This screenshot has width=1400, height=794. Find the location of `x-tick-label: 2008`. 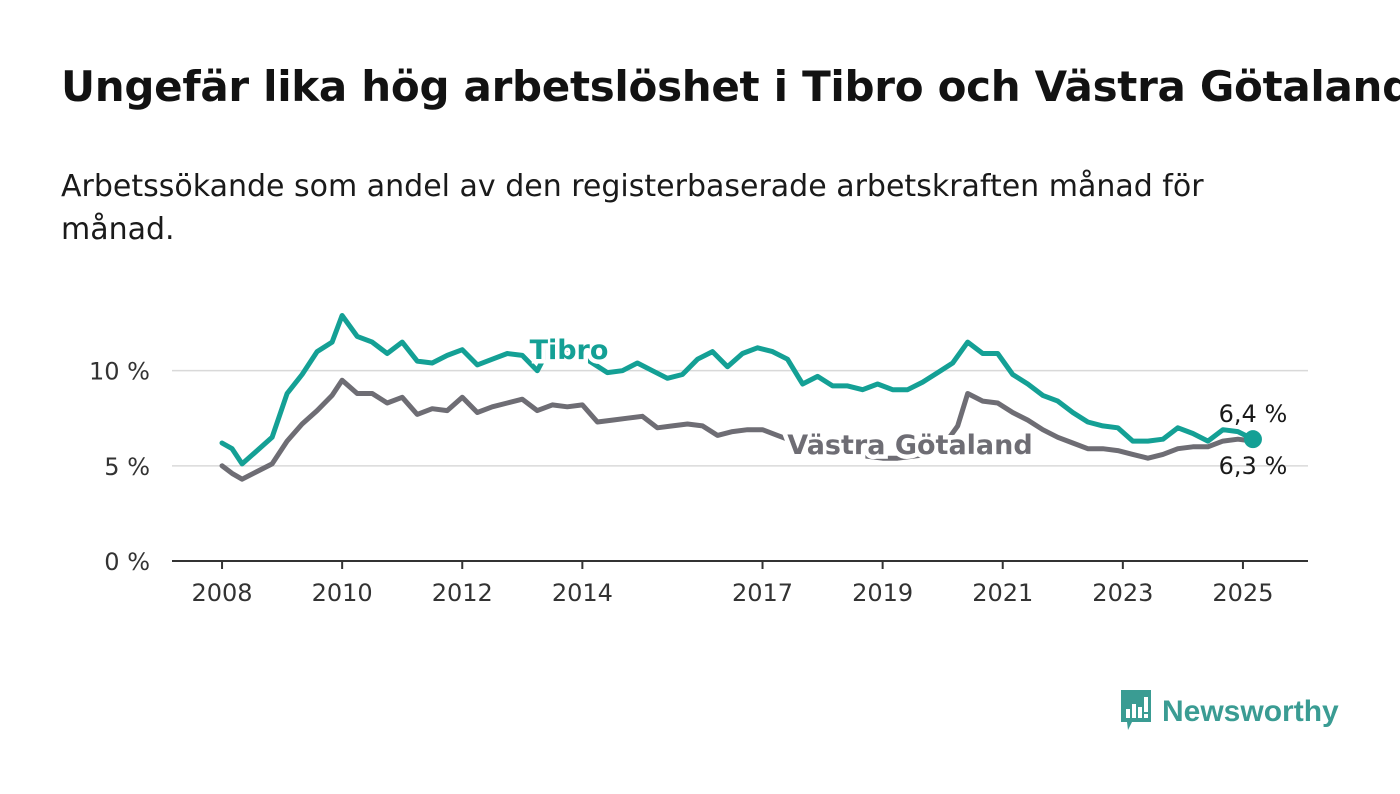

x-tick-label: 2008 is located at coordinates (222, 593).